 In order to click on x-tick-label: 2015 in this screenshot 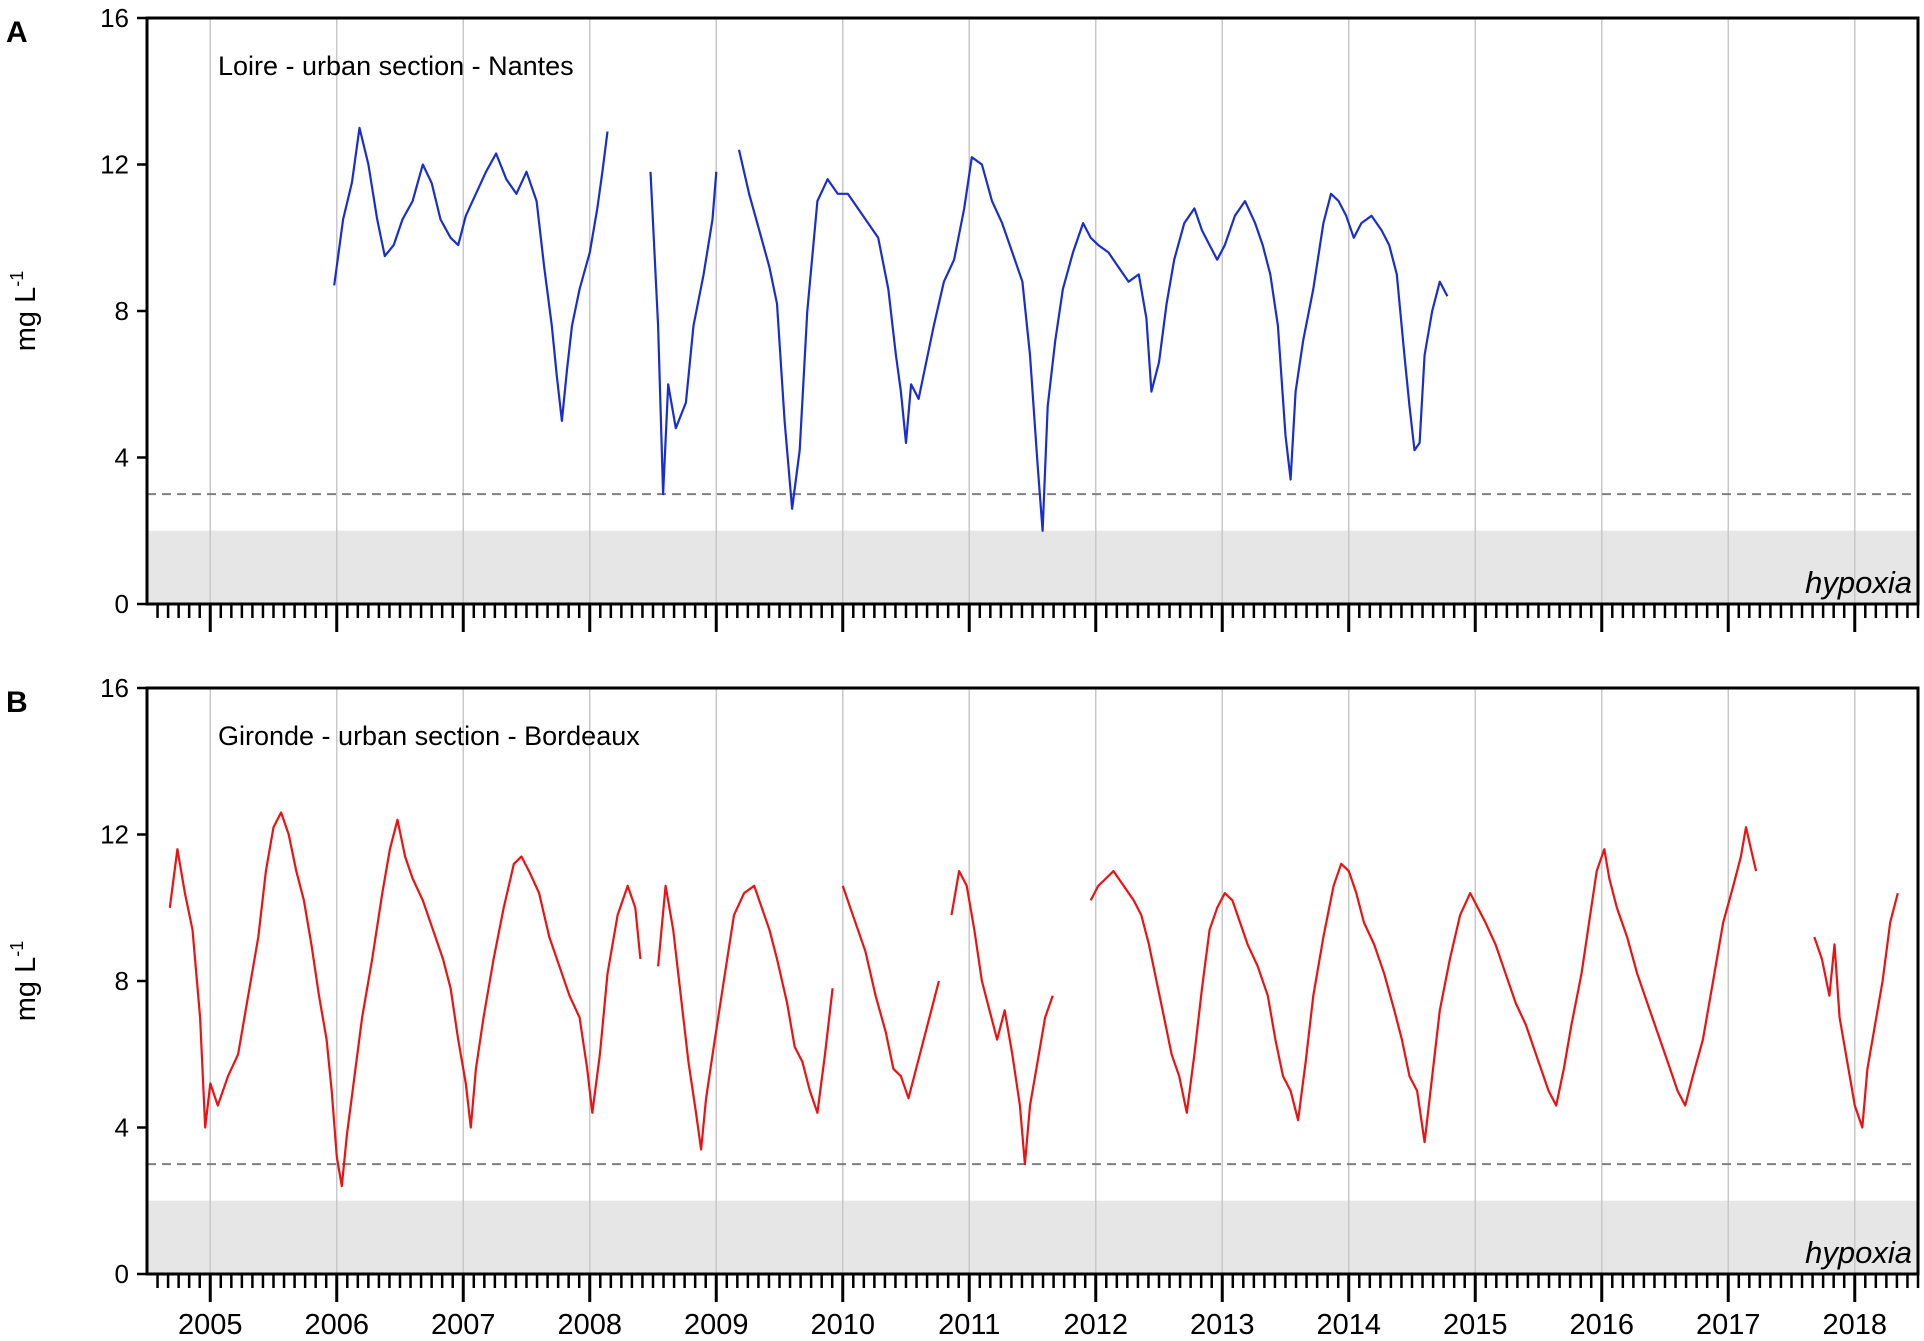, I will do `click(1475, 1325)`.